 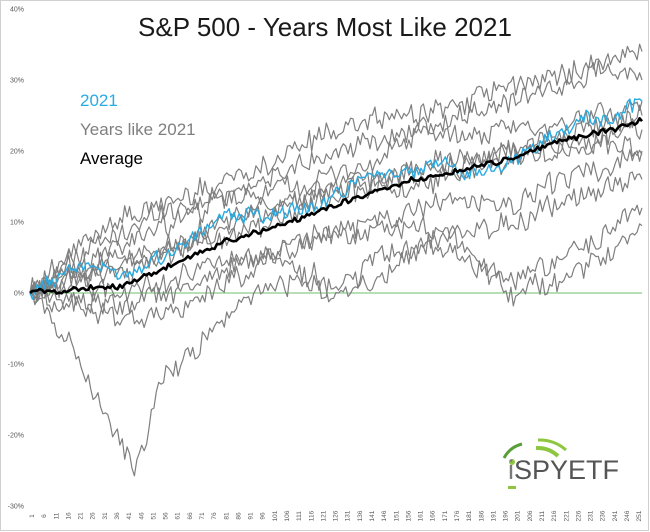 I want to click on x-tick-label: 171, so click(x=445, y=515).